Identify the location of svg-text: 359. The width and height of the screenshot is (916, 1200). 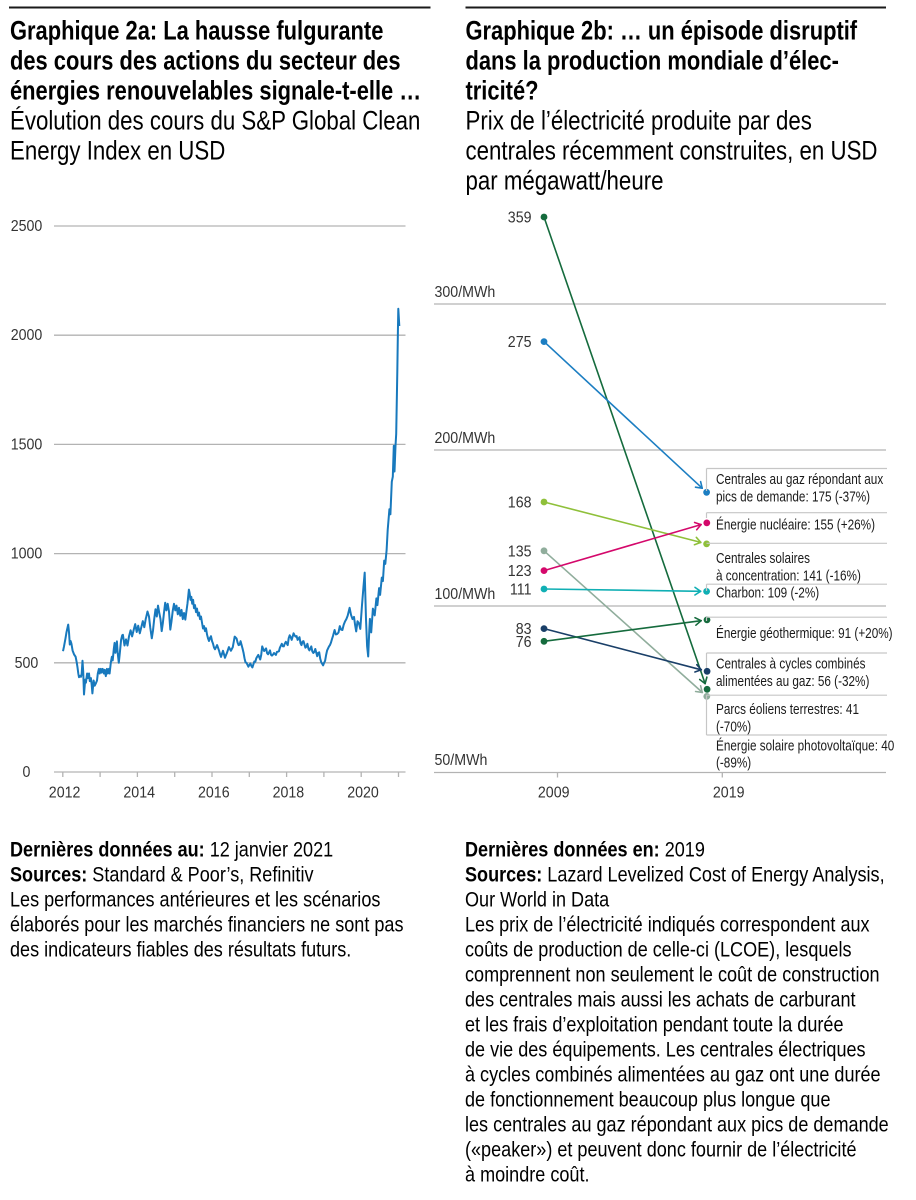
(520, 217).